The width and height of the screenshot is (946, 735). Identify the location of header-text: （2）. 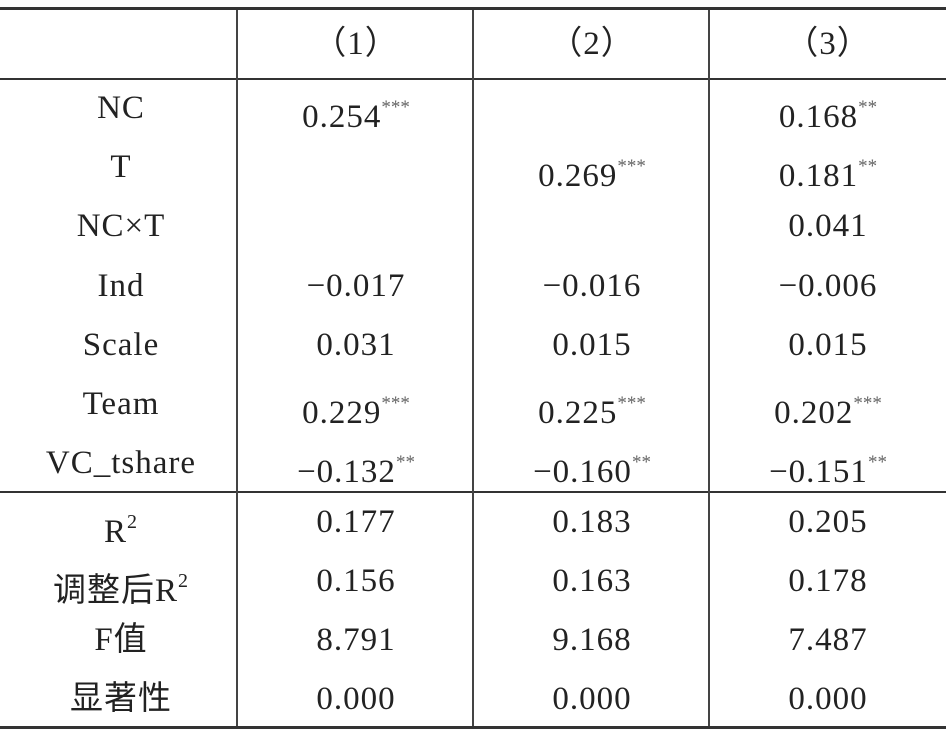
(592, 44).